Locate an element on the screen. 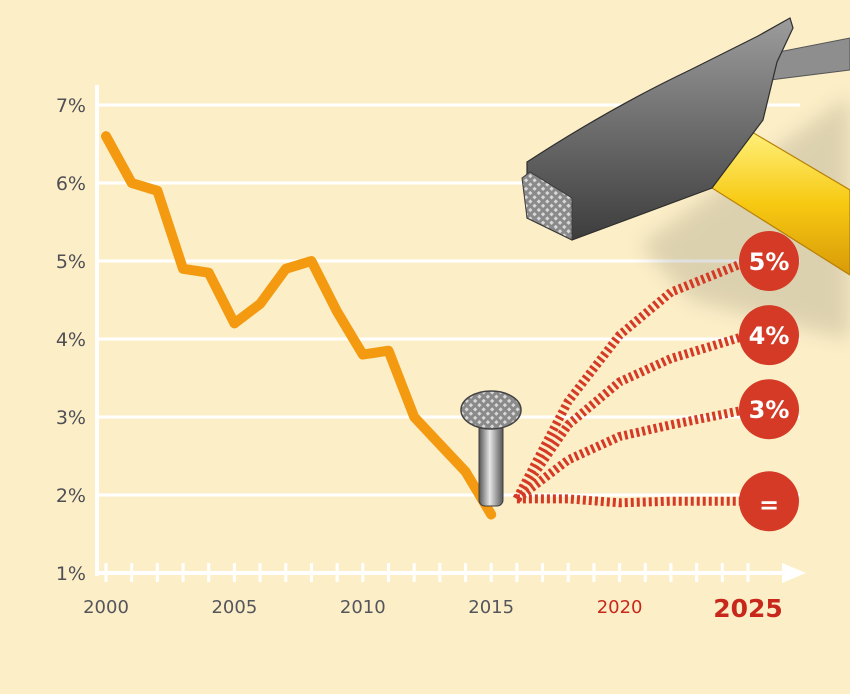 The image size is (850, 694). badge-layer: 5% 4% 3% = is located at coordinates (769, 381).